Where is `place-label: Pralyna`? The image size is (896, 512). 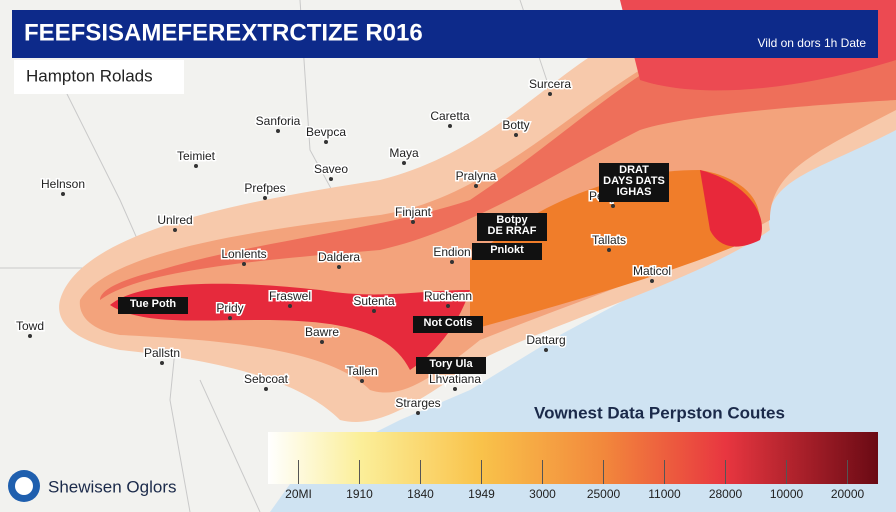 place-label: Pralyna is located at coordinates (476, 176).